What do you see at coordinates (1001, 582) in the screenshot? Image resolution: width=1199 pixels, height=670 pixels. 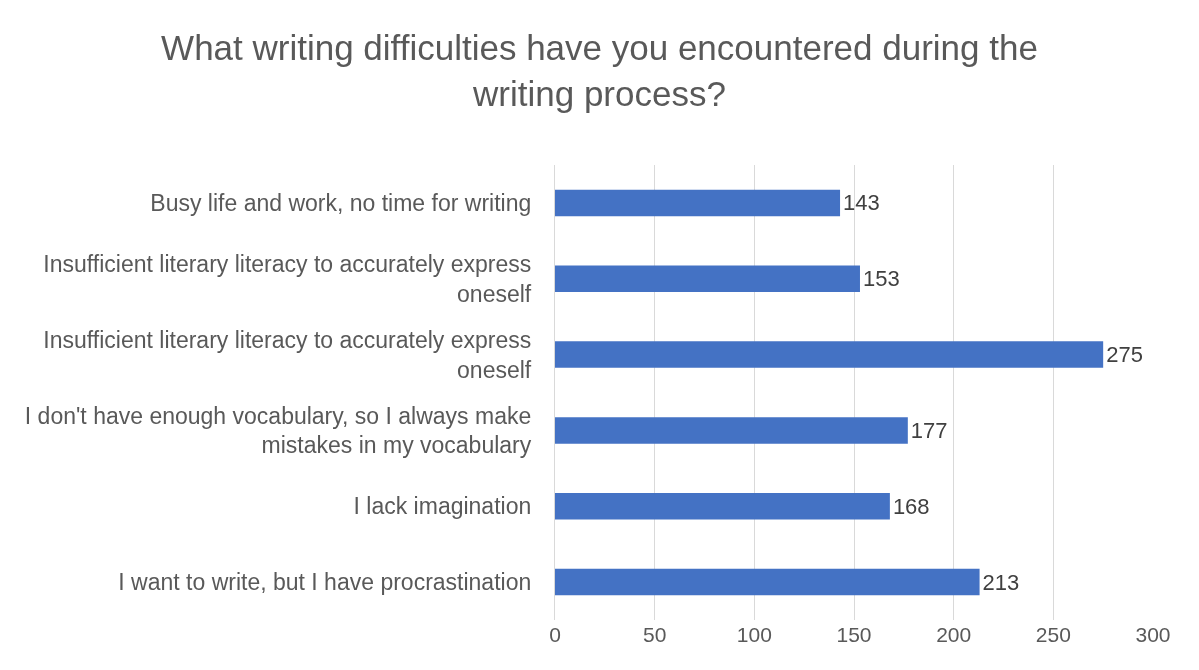 I see `data-label: 213` at bounding box center [1001, 582].